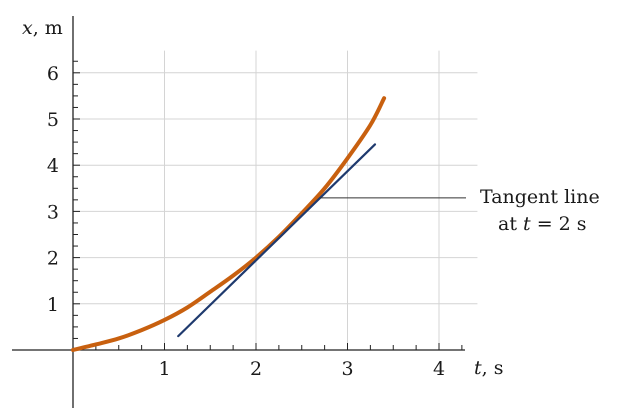 This screenshot has height=420, width=620. I want to click on x-tick-label-2: 2, so click(256, 369).